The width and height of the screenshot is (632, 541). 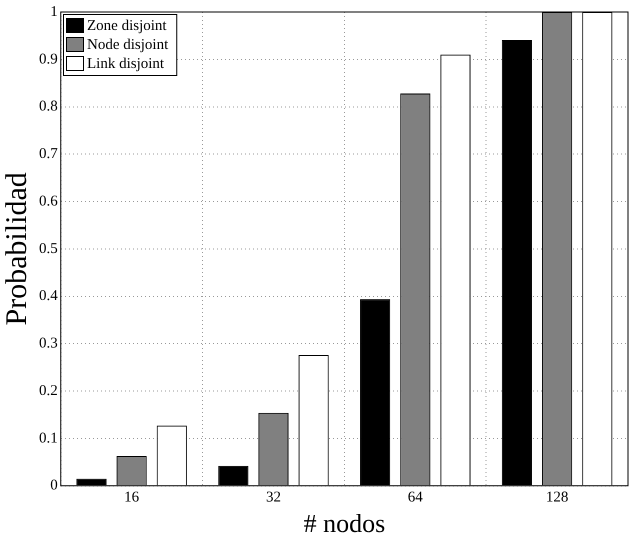 I want to click on y-tick-label: 0.4, so click(x=48, y=296).